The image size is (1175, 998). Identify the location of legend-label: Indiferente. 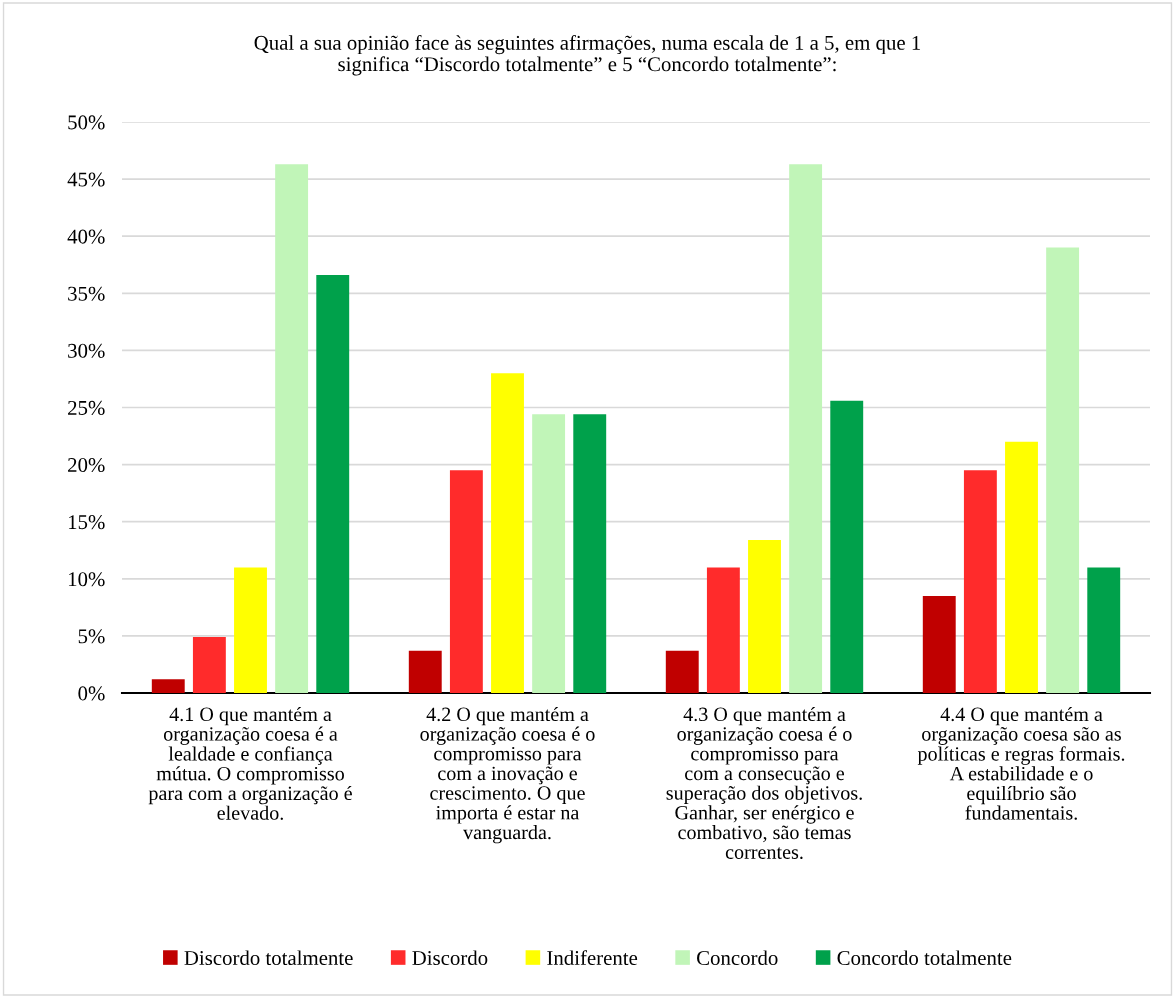
(592, 958).